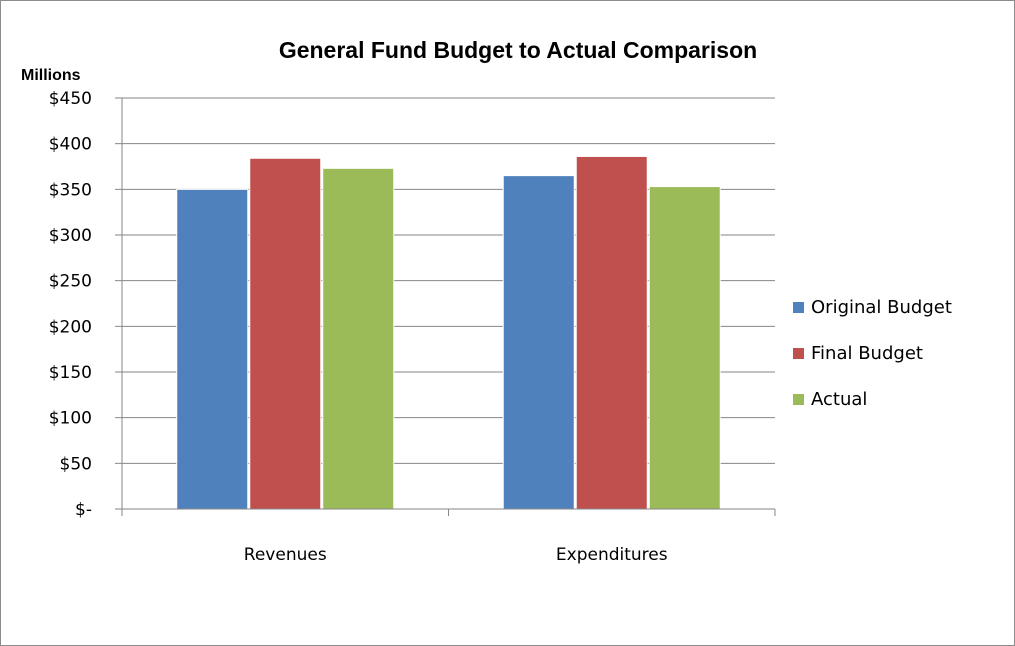 This screenshot has width=1015, height=646. I want to click on y-tick-label: $-, so click(83, 510).